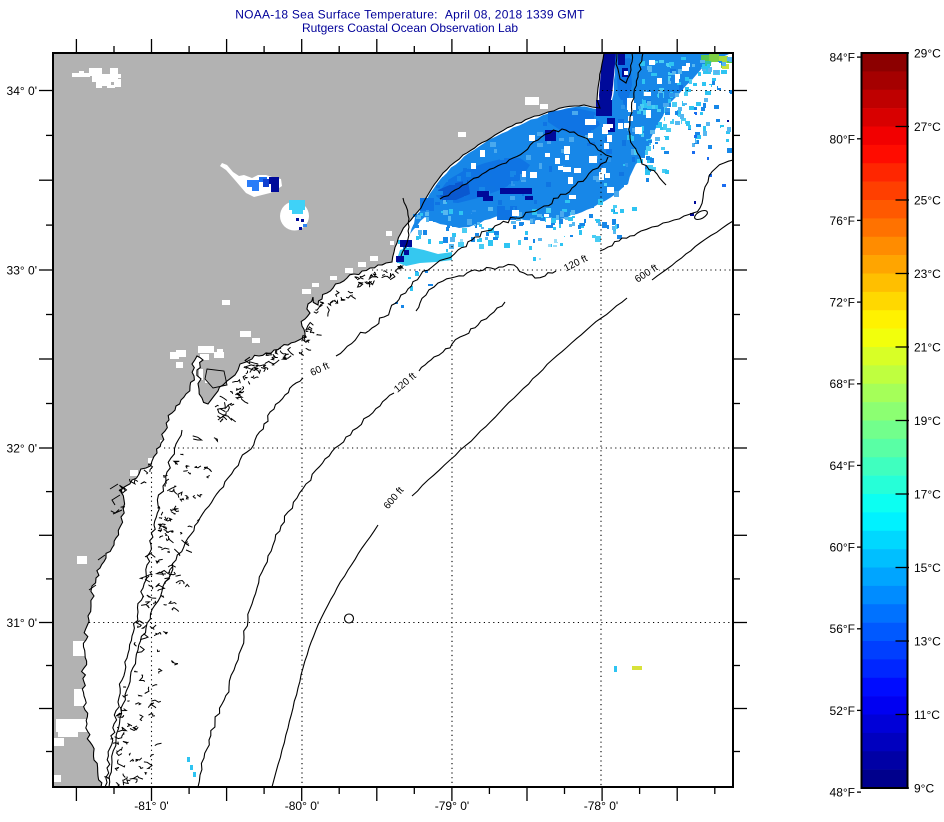 This screenshot has width=944, height=822. I want to click on svg-text: 60°F, so click(842, 548).